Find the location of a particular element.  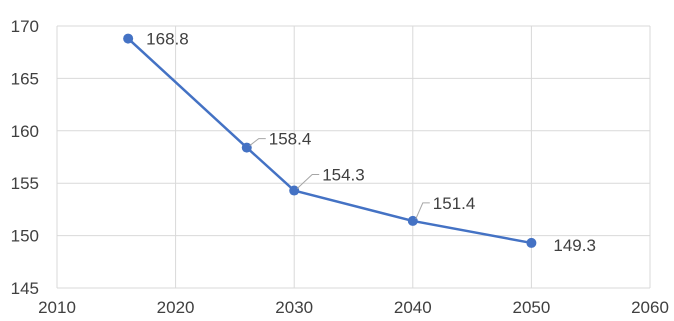

data-label: 151.4 is located at coordinates (454, 203).